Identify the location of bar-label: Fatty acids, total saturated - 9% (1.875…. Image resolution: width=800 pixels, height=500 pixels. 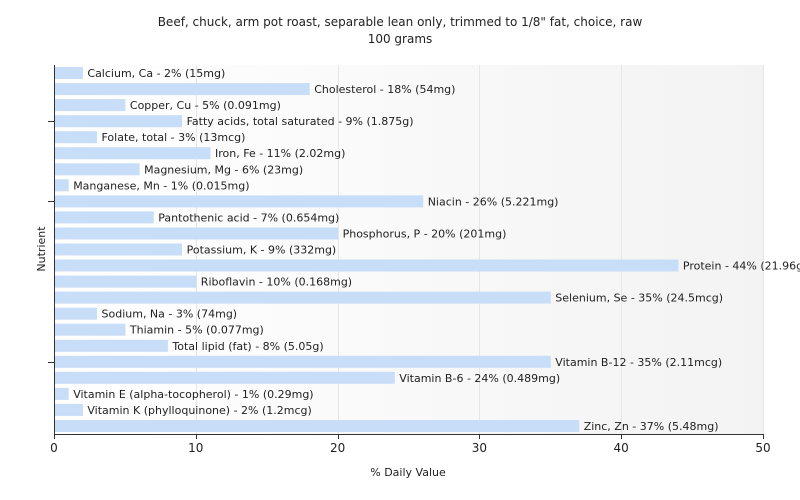
(300, 121).